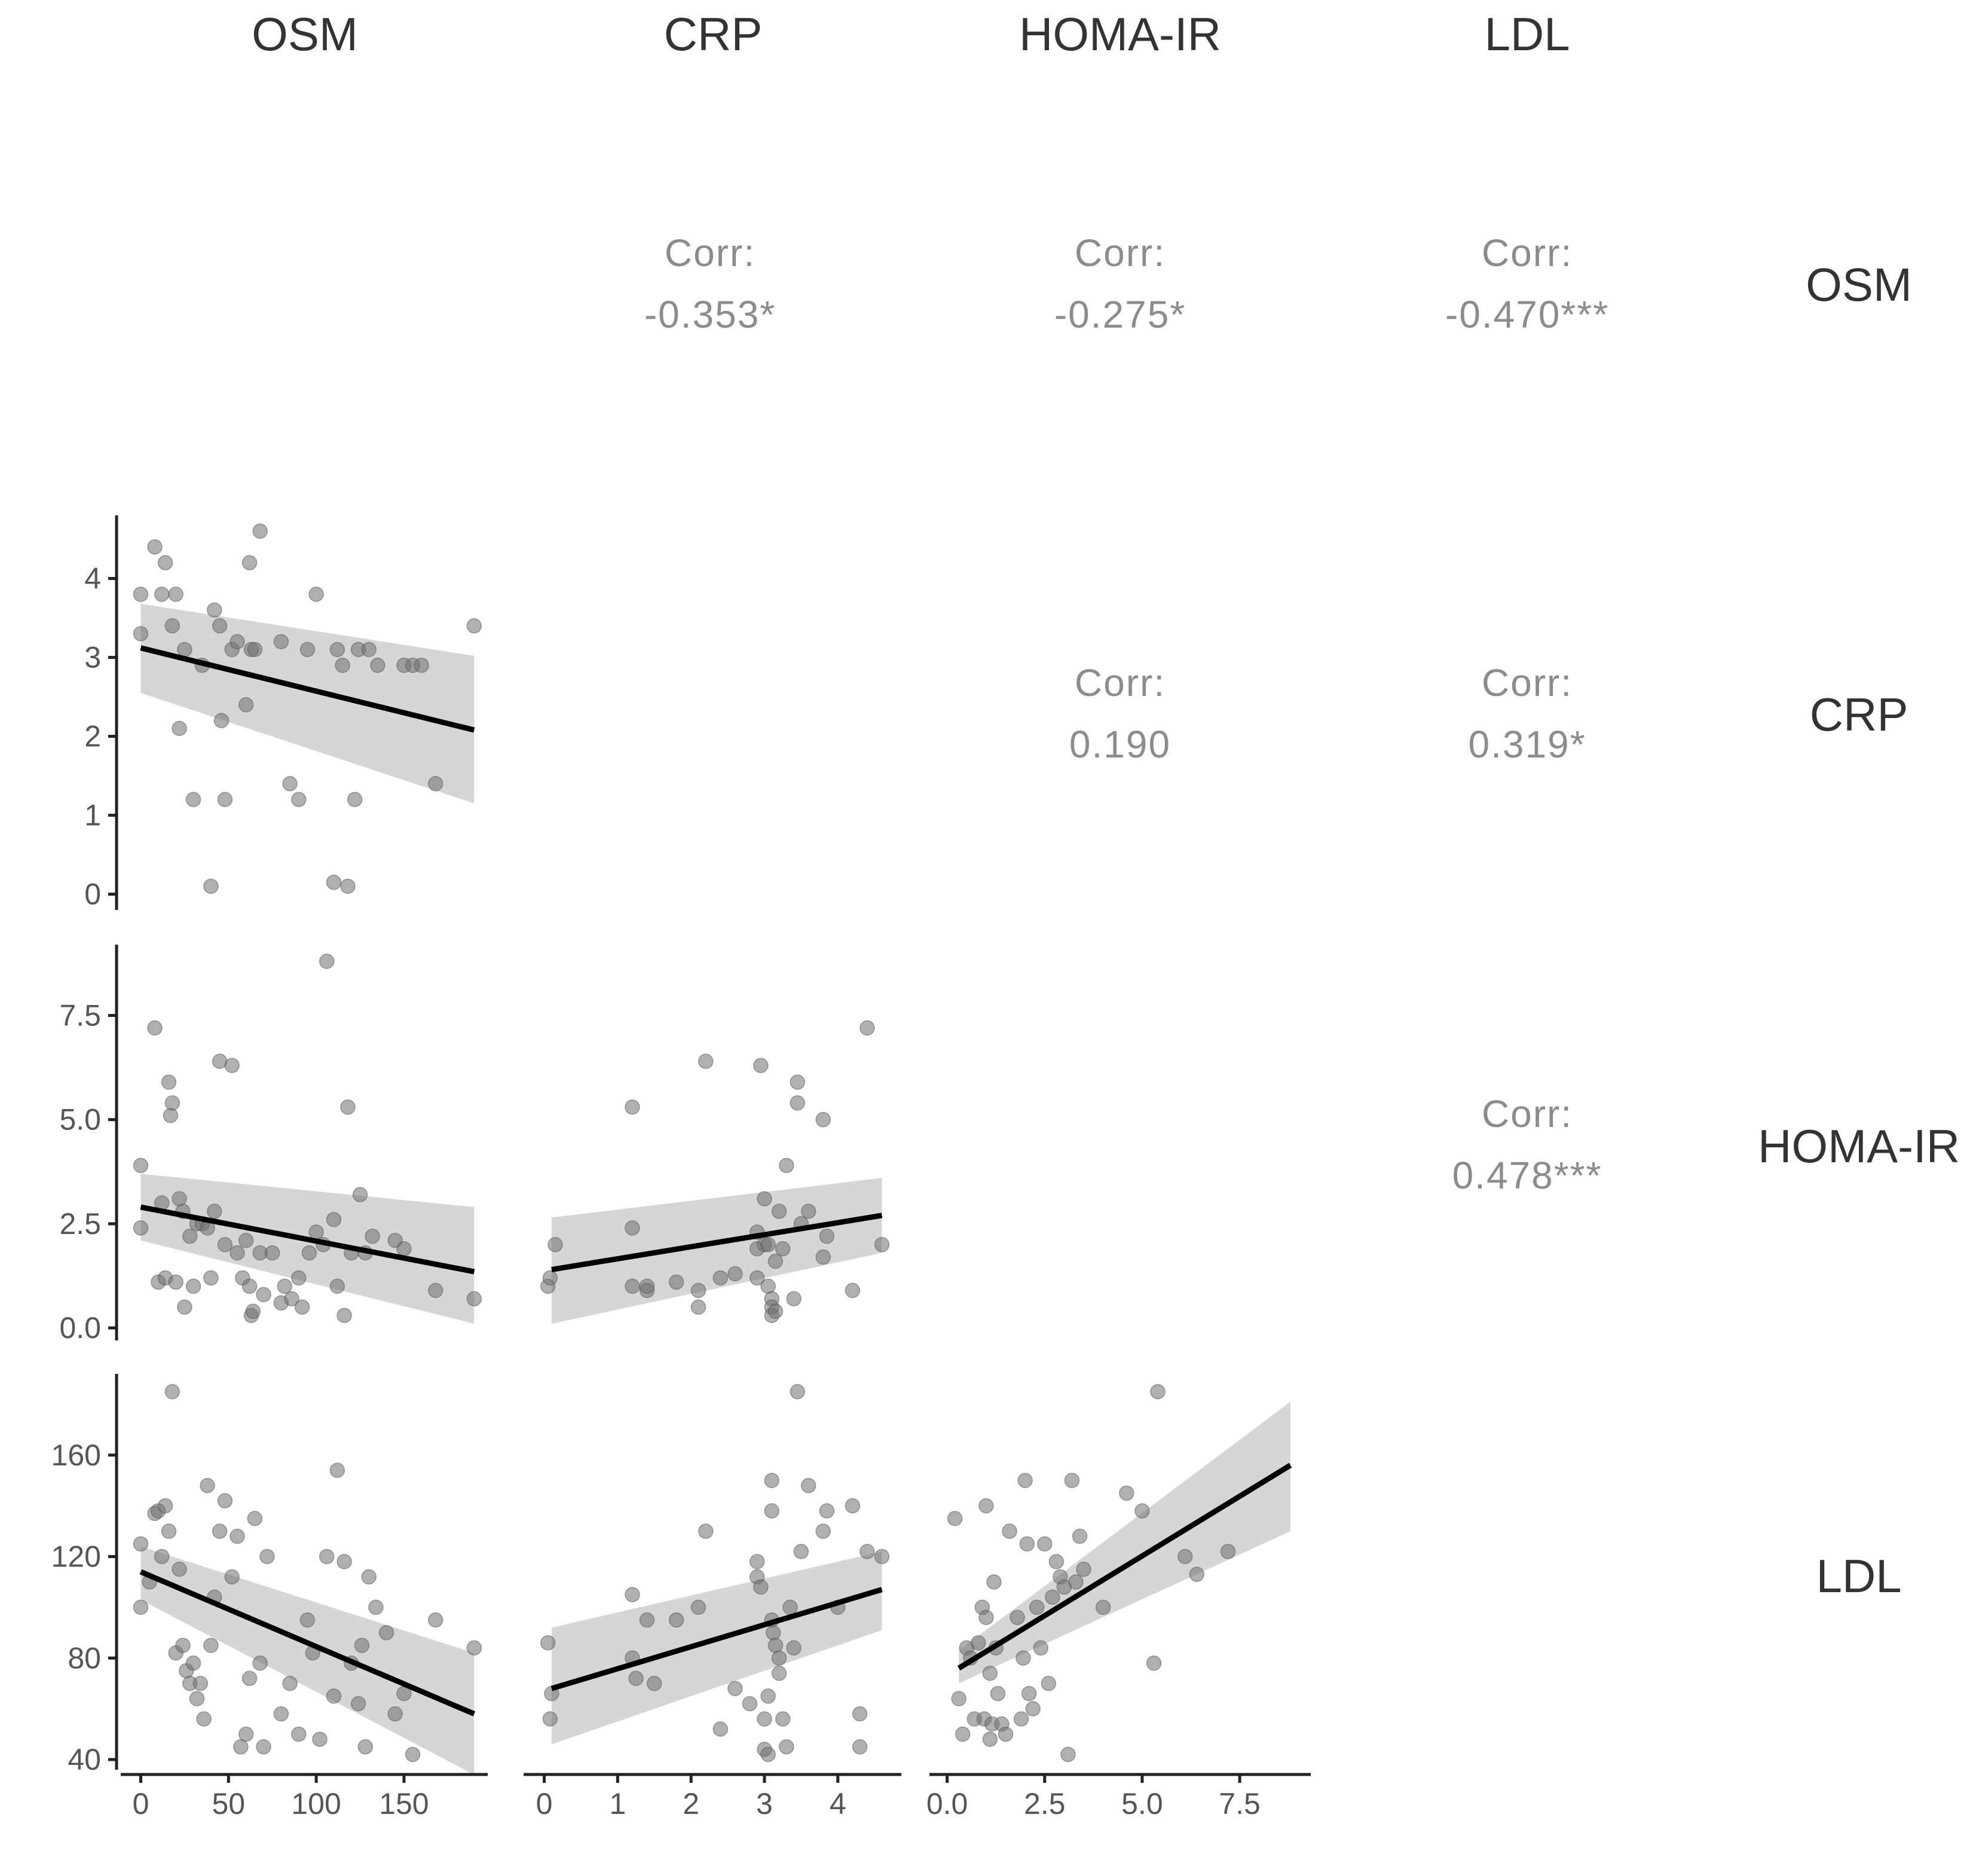 The width and height of the screenshot is (1988, 1851). I want to click on y-tick-label: 40, so click(85, 1759).